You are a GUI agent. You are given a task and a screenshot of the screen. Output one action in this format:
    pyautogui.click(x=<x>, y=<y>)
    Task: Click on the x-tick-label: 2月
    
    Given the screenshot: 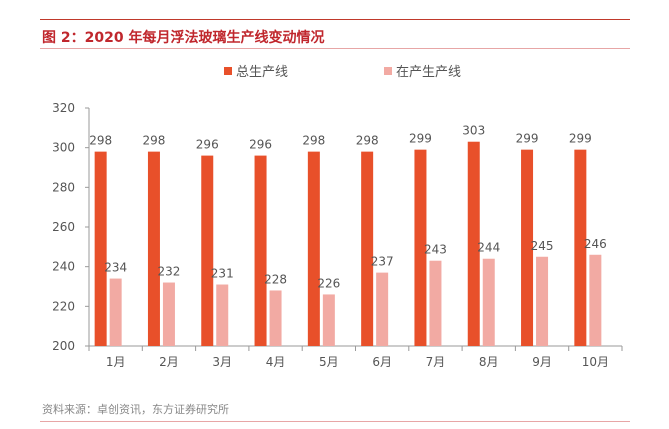 What is the action you would take?
    pyautogui.click(x=169, y=362)
    